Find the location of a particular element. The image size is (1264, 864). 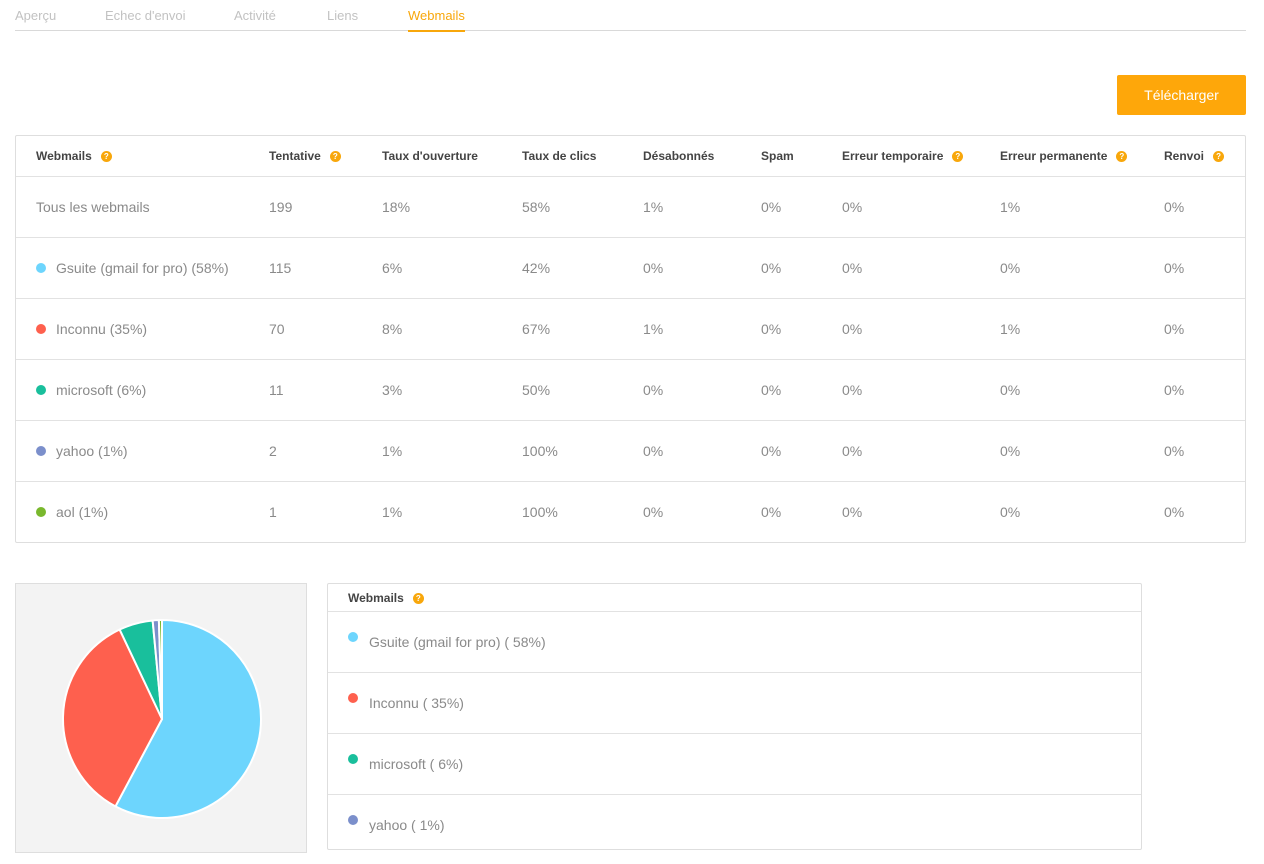

table-row: yahoo (1%) 2 1% 100% 0% 0% 0% 0% 0% is located at coordinates (630, 451).